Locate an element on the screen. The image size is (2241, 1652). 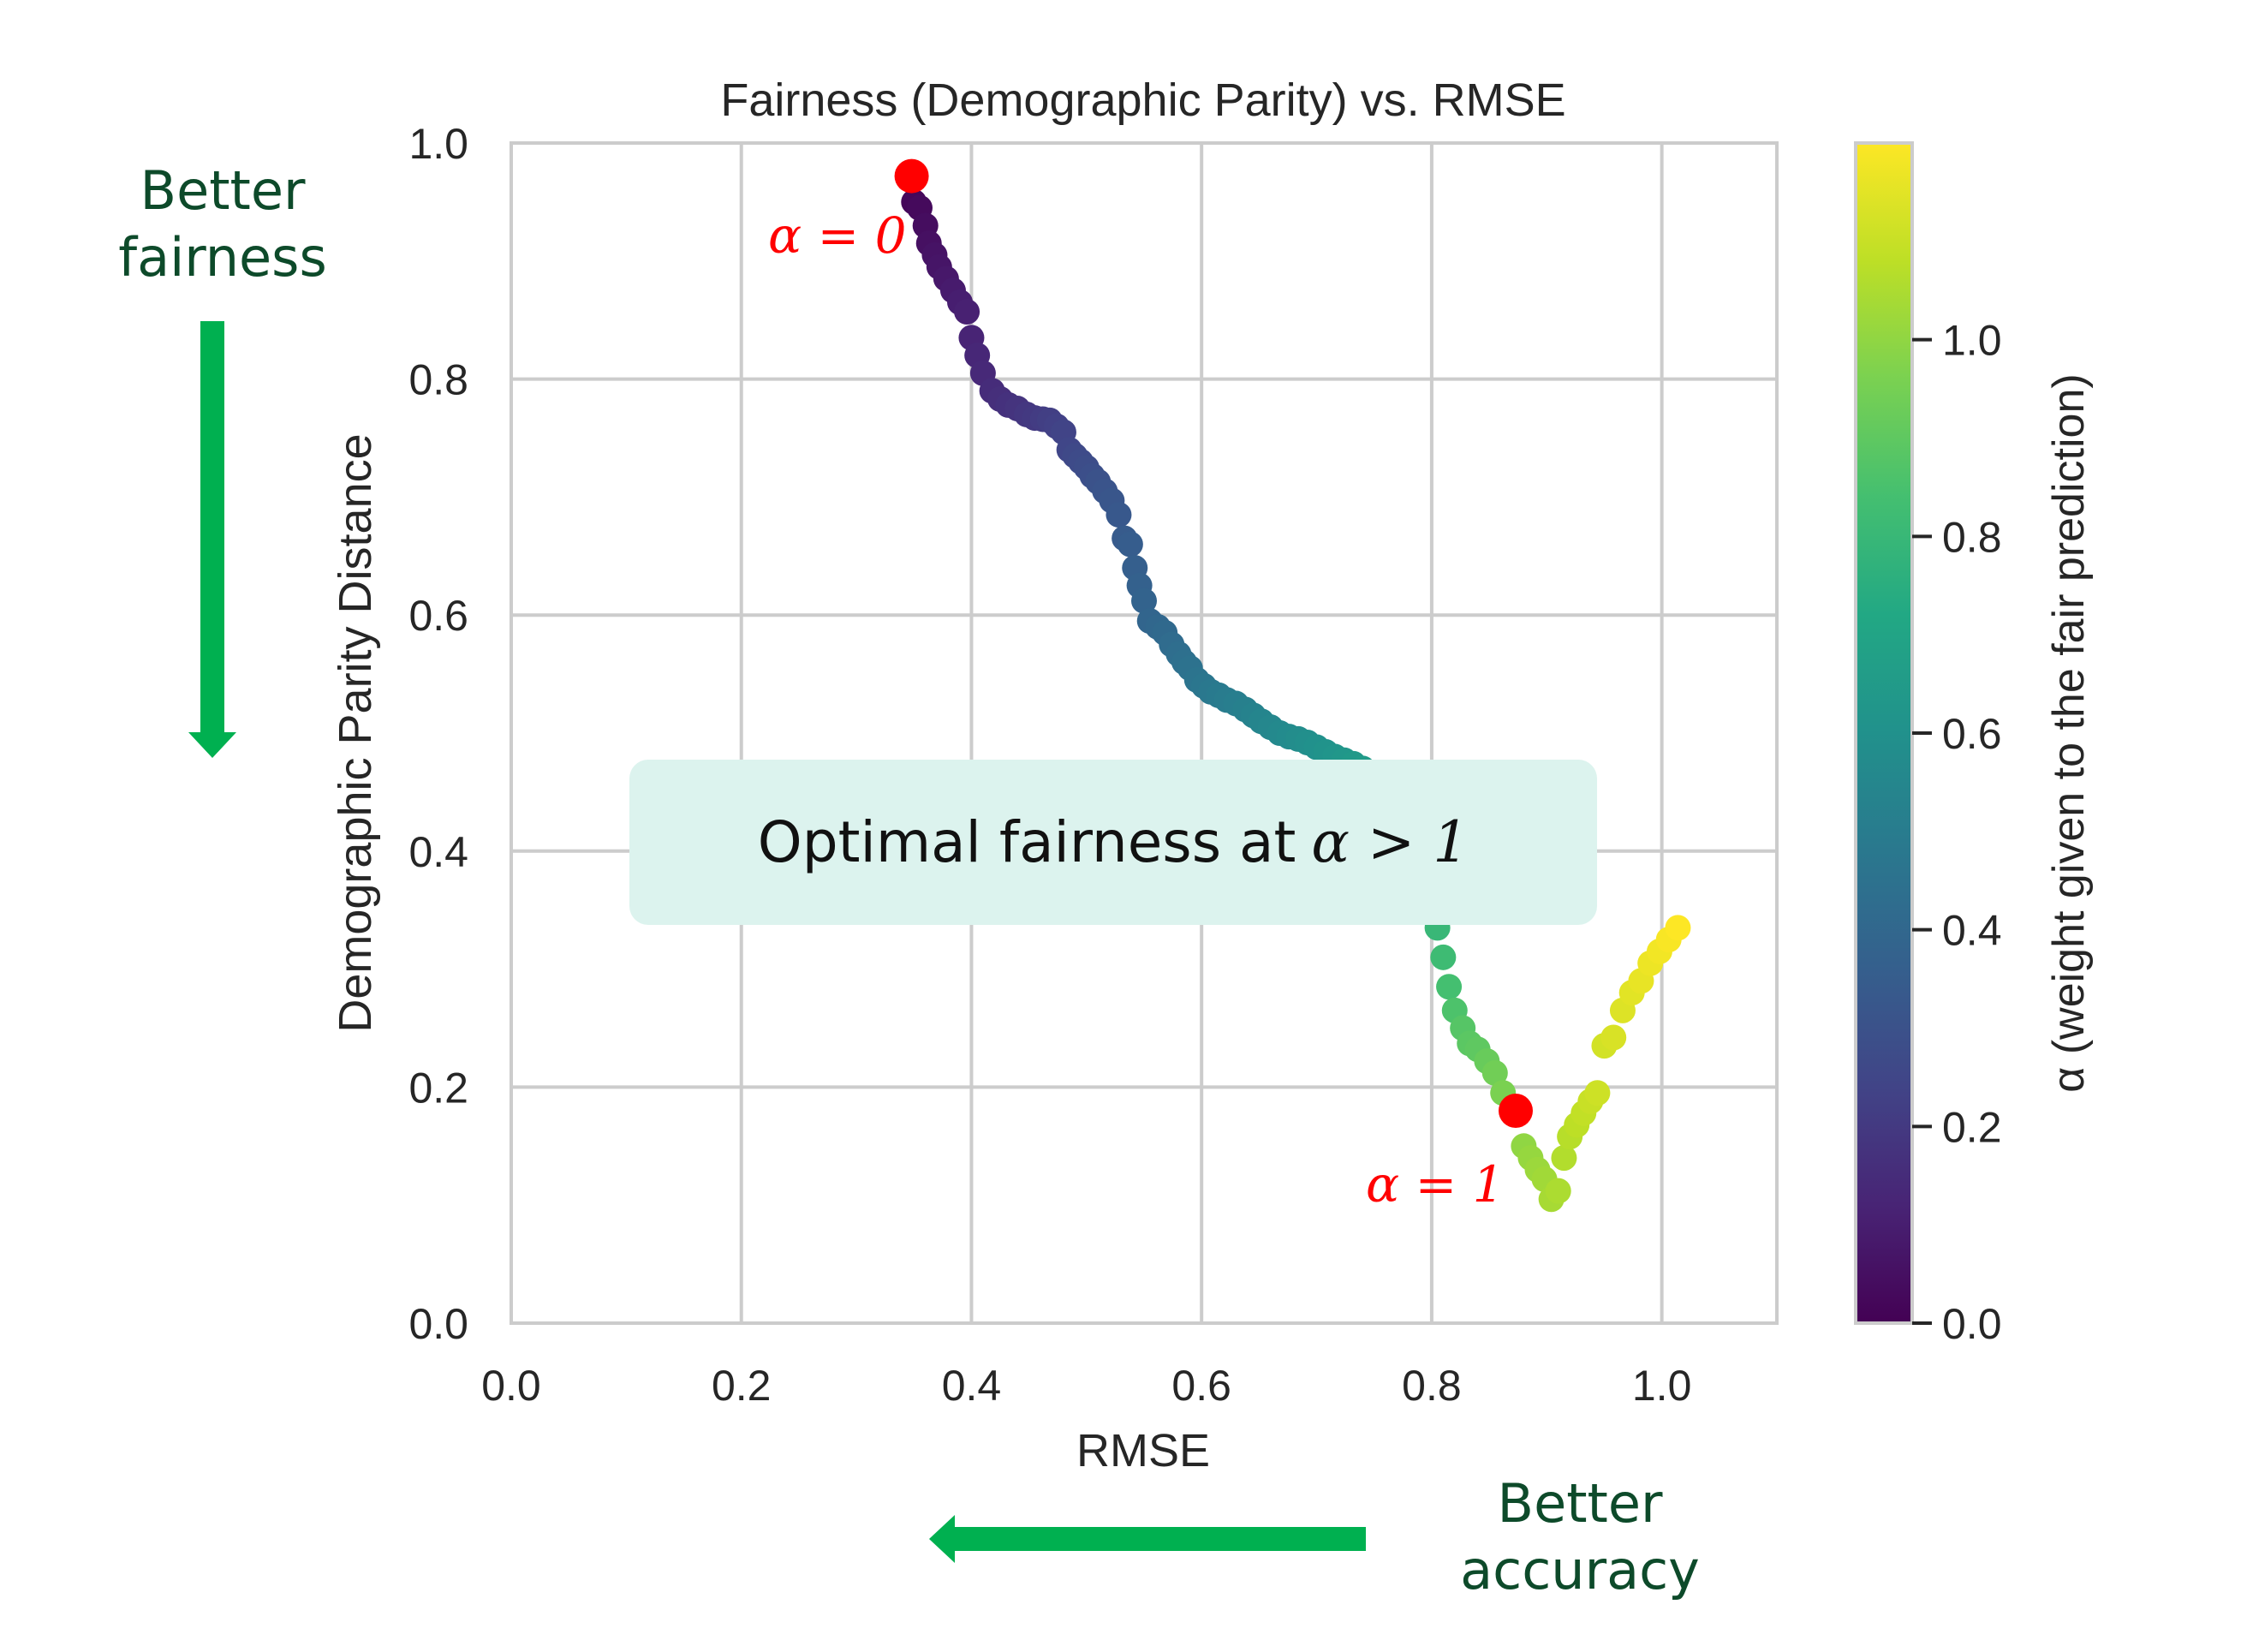
better-fairness-arrow-head is located at coordinates (212, 745).